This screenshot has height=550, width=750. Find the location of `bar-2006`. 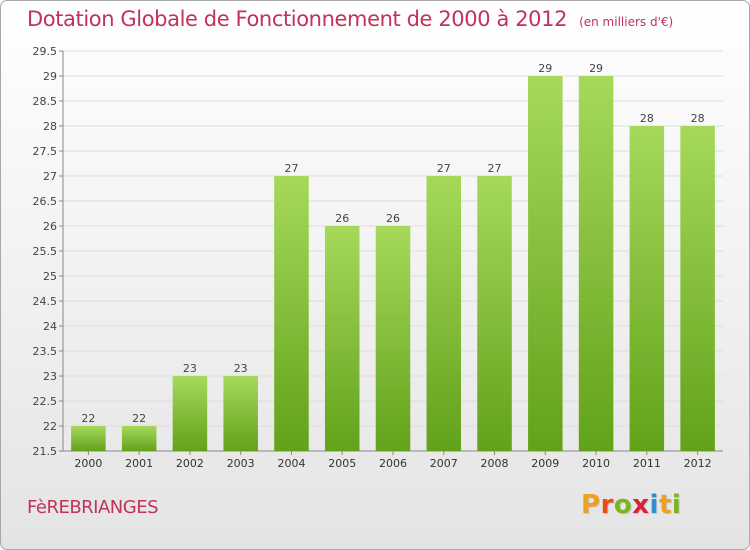

bar-2006 is located at coordinates (393, 338).